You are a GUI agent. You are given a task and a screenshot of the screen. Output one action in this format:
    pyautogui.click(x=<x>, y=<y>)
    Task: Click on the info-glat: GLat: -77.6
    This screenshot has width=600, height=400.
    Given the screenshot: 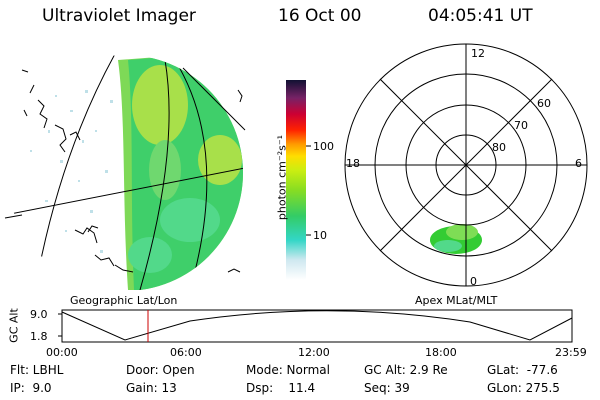 What is the action you would take?
    pyautogui.click(x=522, y=370)
    